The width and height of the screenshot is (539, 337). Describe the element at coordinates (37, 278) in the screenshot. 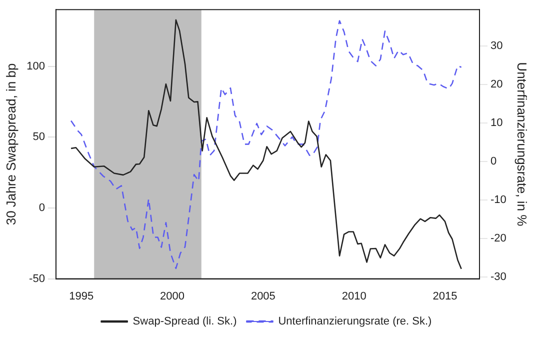

I see `y-tick-label: -50` at that location.